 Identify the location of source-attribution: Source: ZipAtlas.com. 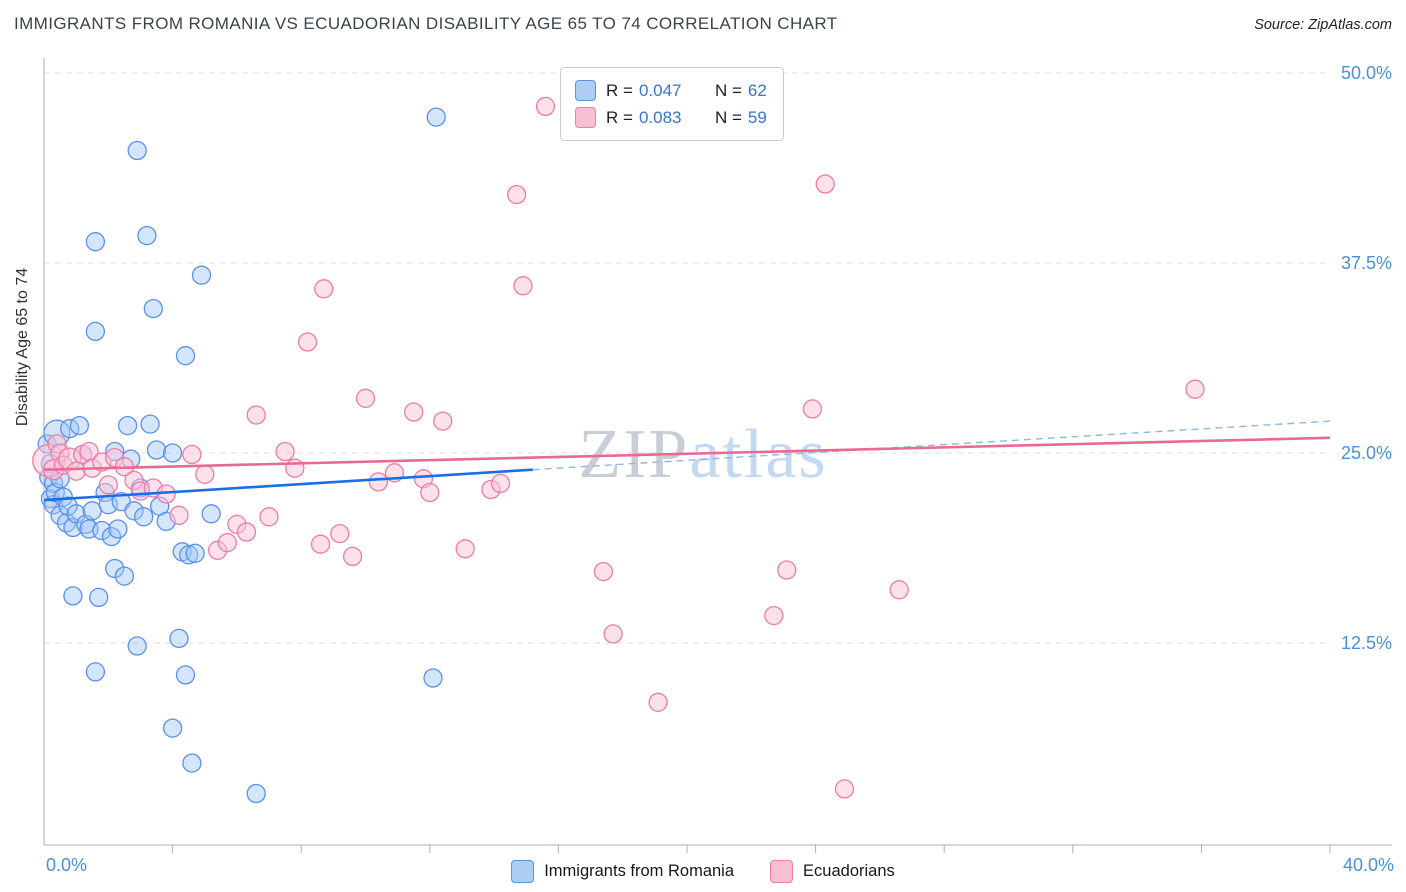
(1323, 25).